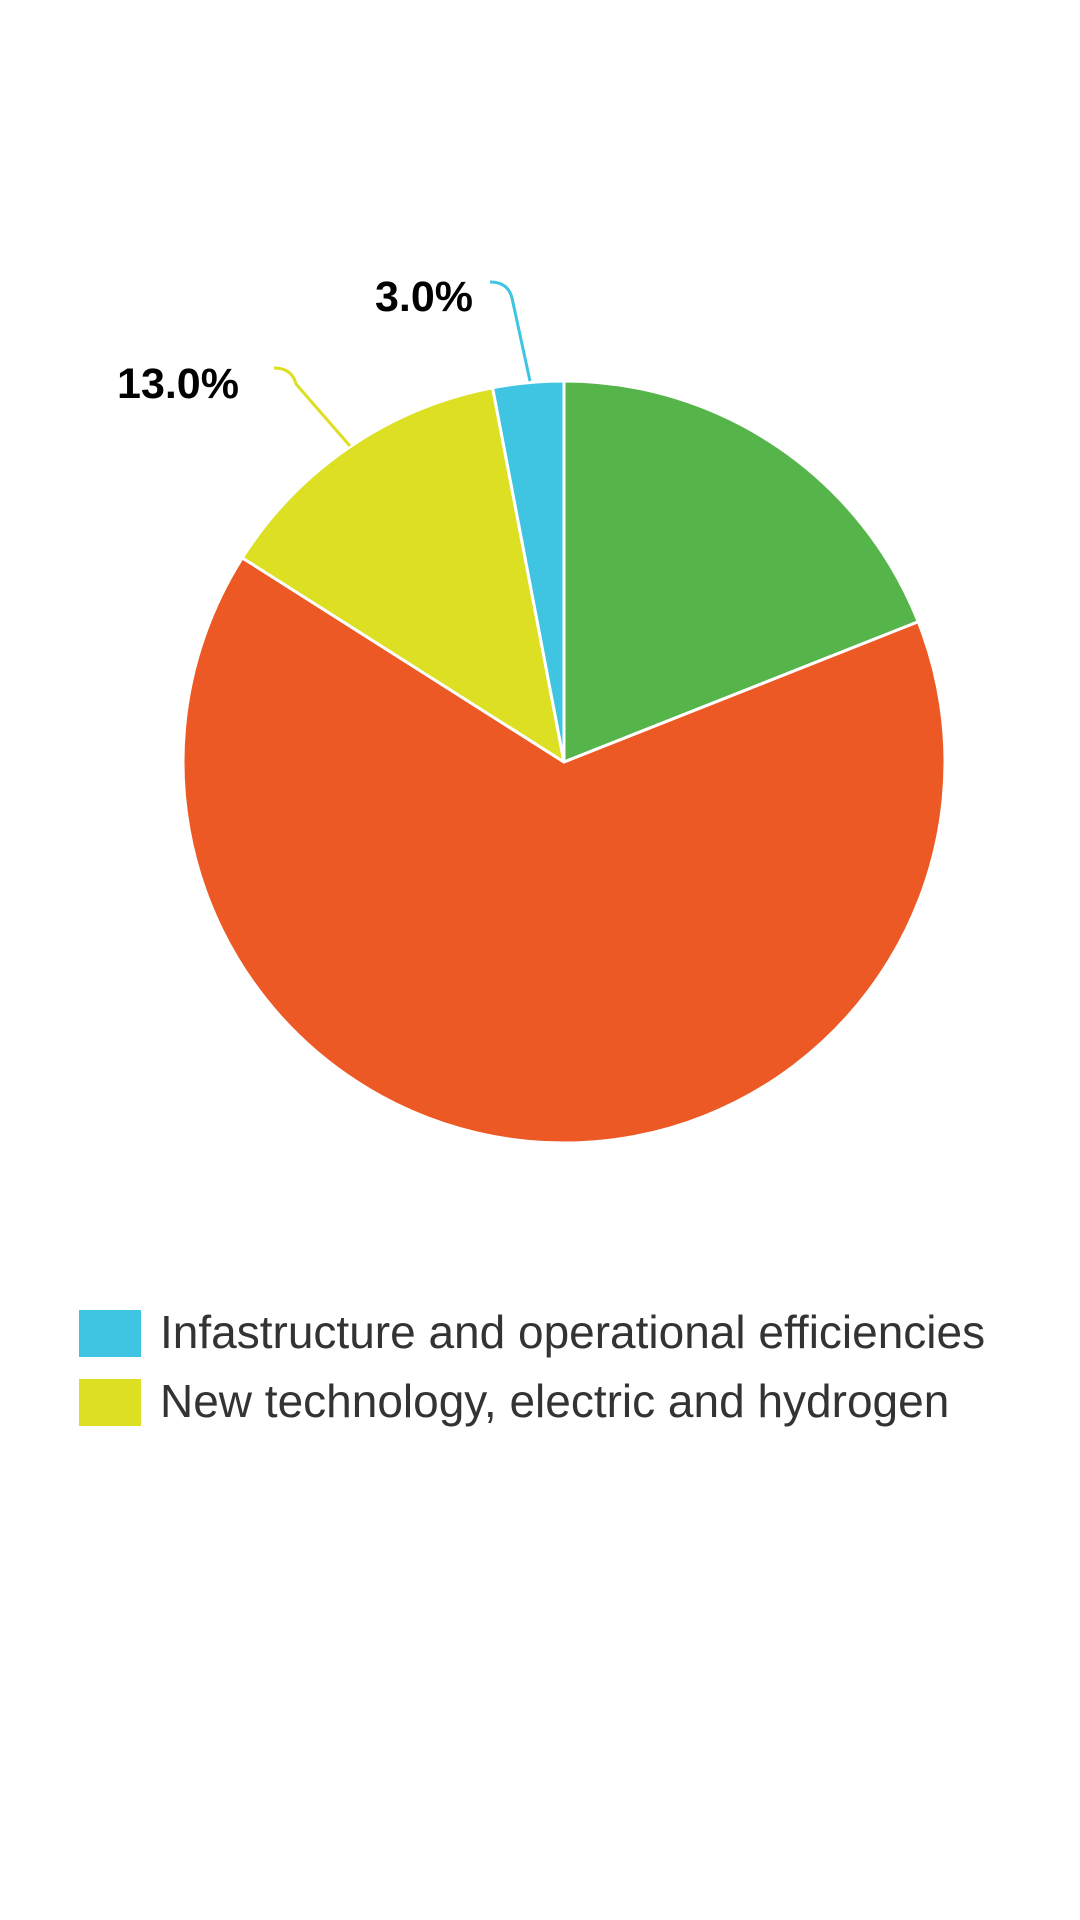  Describe the element at coordinates (554, 1401) in the screenshot. I see `legend-label-2: New technology, electric and hydrogen` at that location.